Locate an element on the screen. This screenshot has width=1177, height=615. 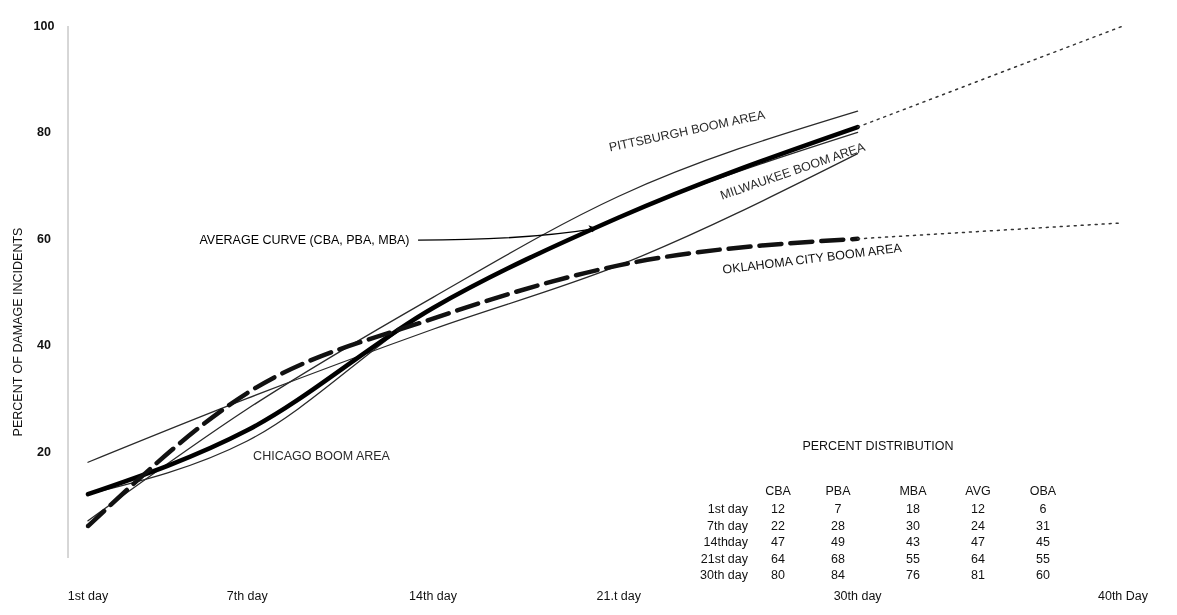
x-tick-label: 30th day is located at coordinates (858, 596).